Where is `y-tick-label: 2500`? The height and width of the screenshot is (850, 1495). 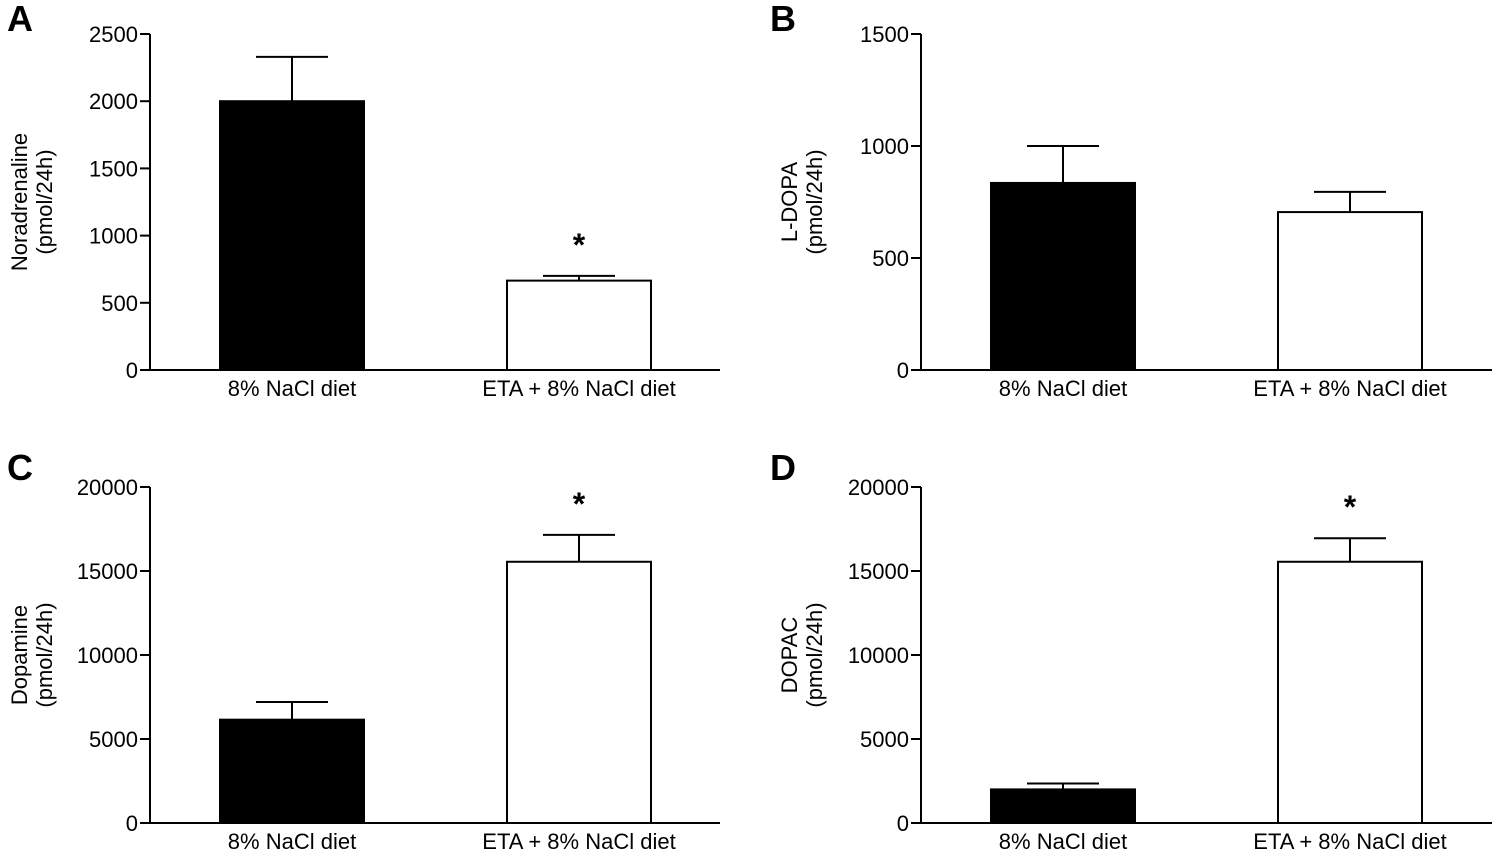 y-tick-label: 2500 is located at coordinates (113, 34).